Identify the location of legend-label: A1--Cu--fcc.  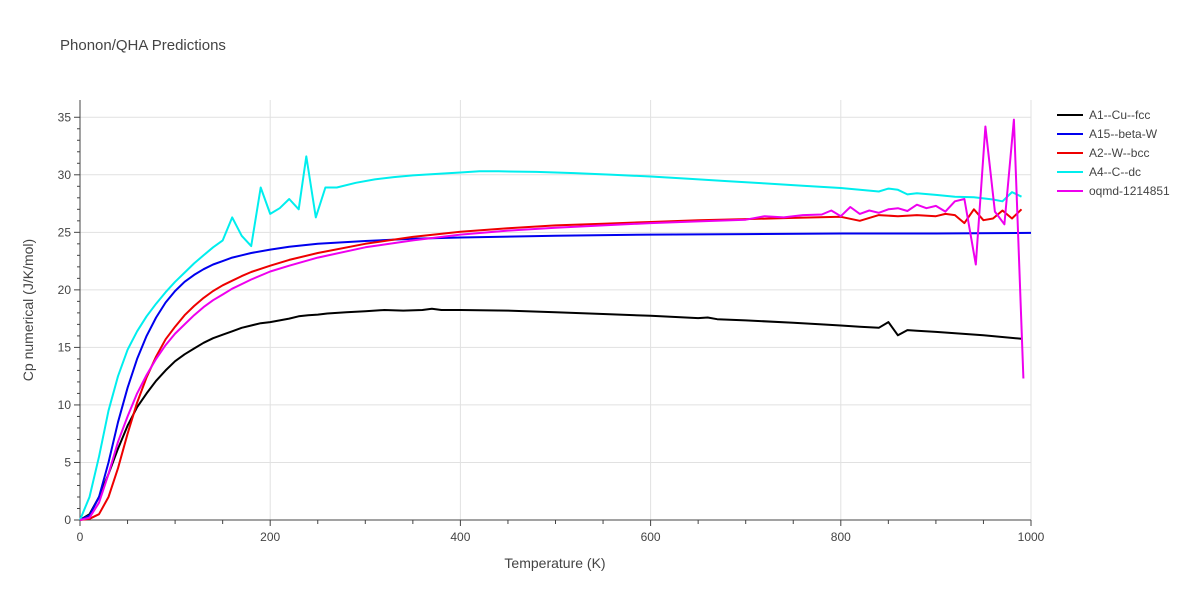
(1119, 115).